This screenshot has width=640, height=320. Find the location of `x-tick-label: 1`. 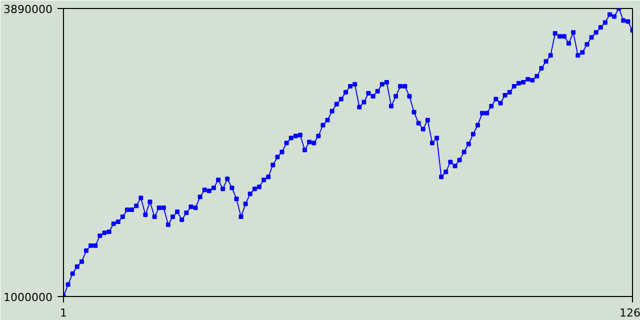

x-tick-label: 1 is located at coordinates (63, 313).